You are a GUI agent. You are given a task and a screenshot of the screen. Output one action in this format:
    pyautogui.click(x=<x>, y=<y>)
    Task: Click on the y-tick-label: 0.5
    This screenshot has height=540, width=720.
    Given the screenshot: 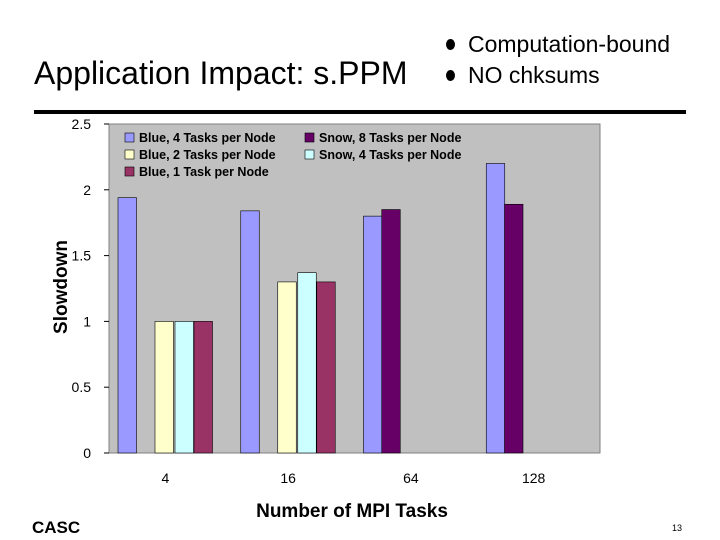 What is the action you would take?
    pyautogui.click(x=82, y=387)
    